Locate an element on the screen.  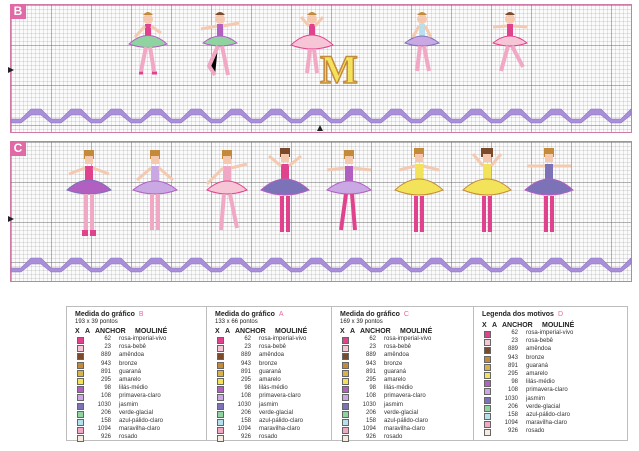
center-arrow-bottom-icon is located at coordinates (320, 128).